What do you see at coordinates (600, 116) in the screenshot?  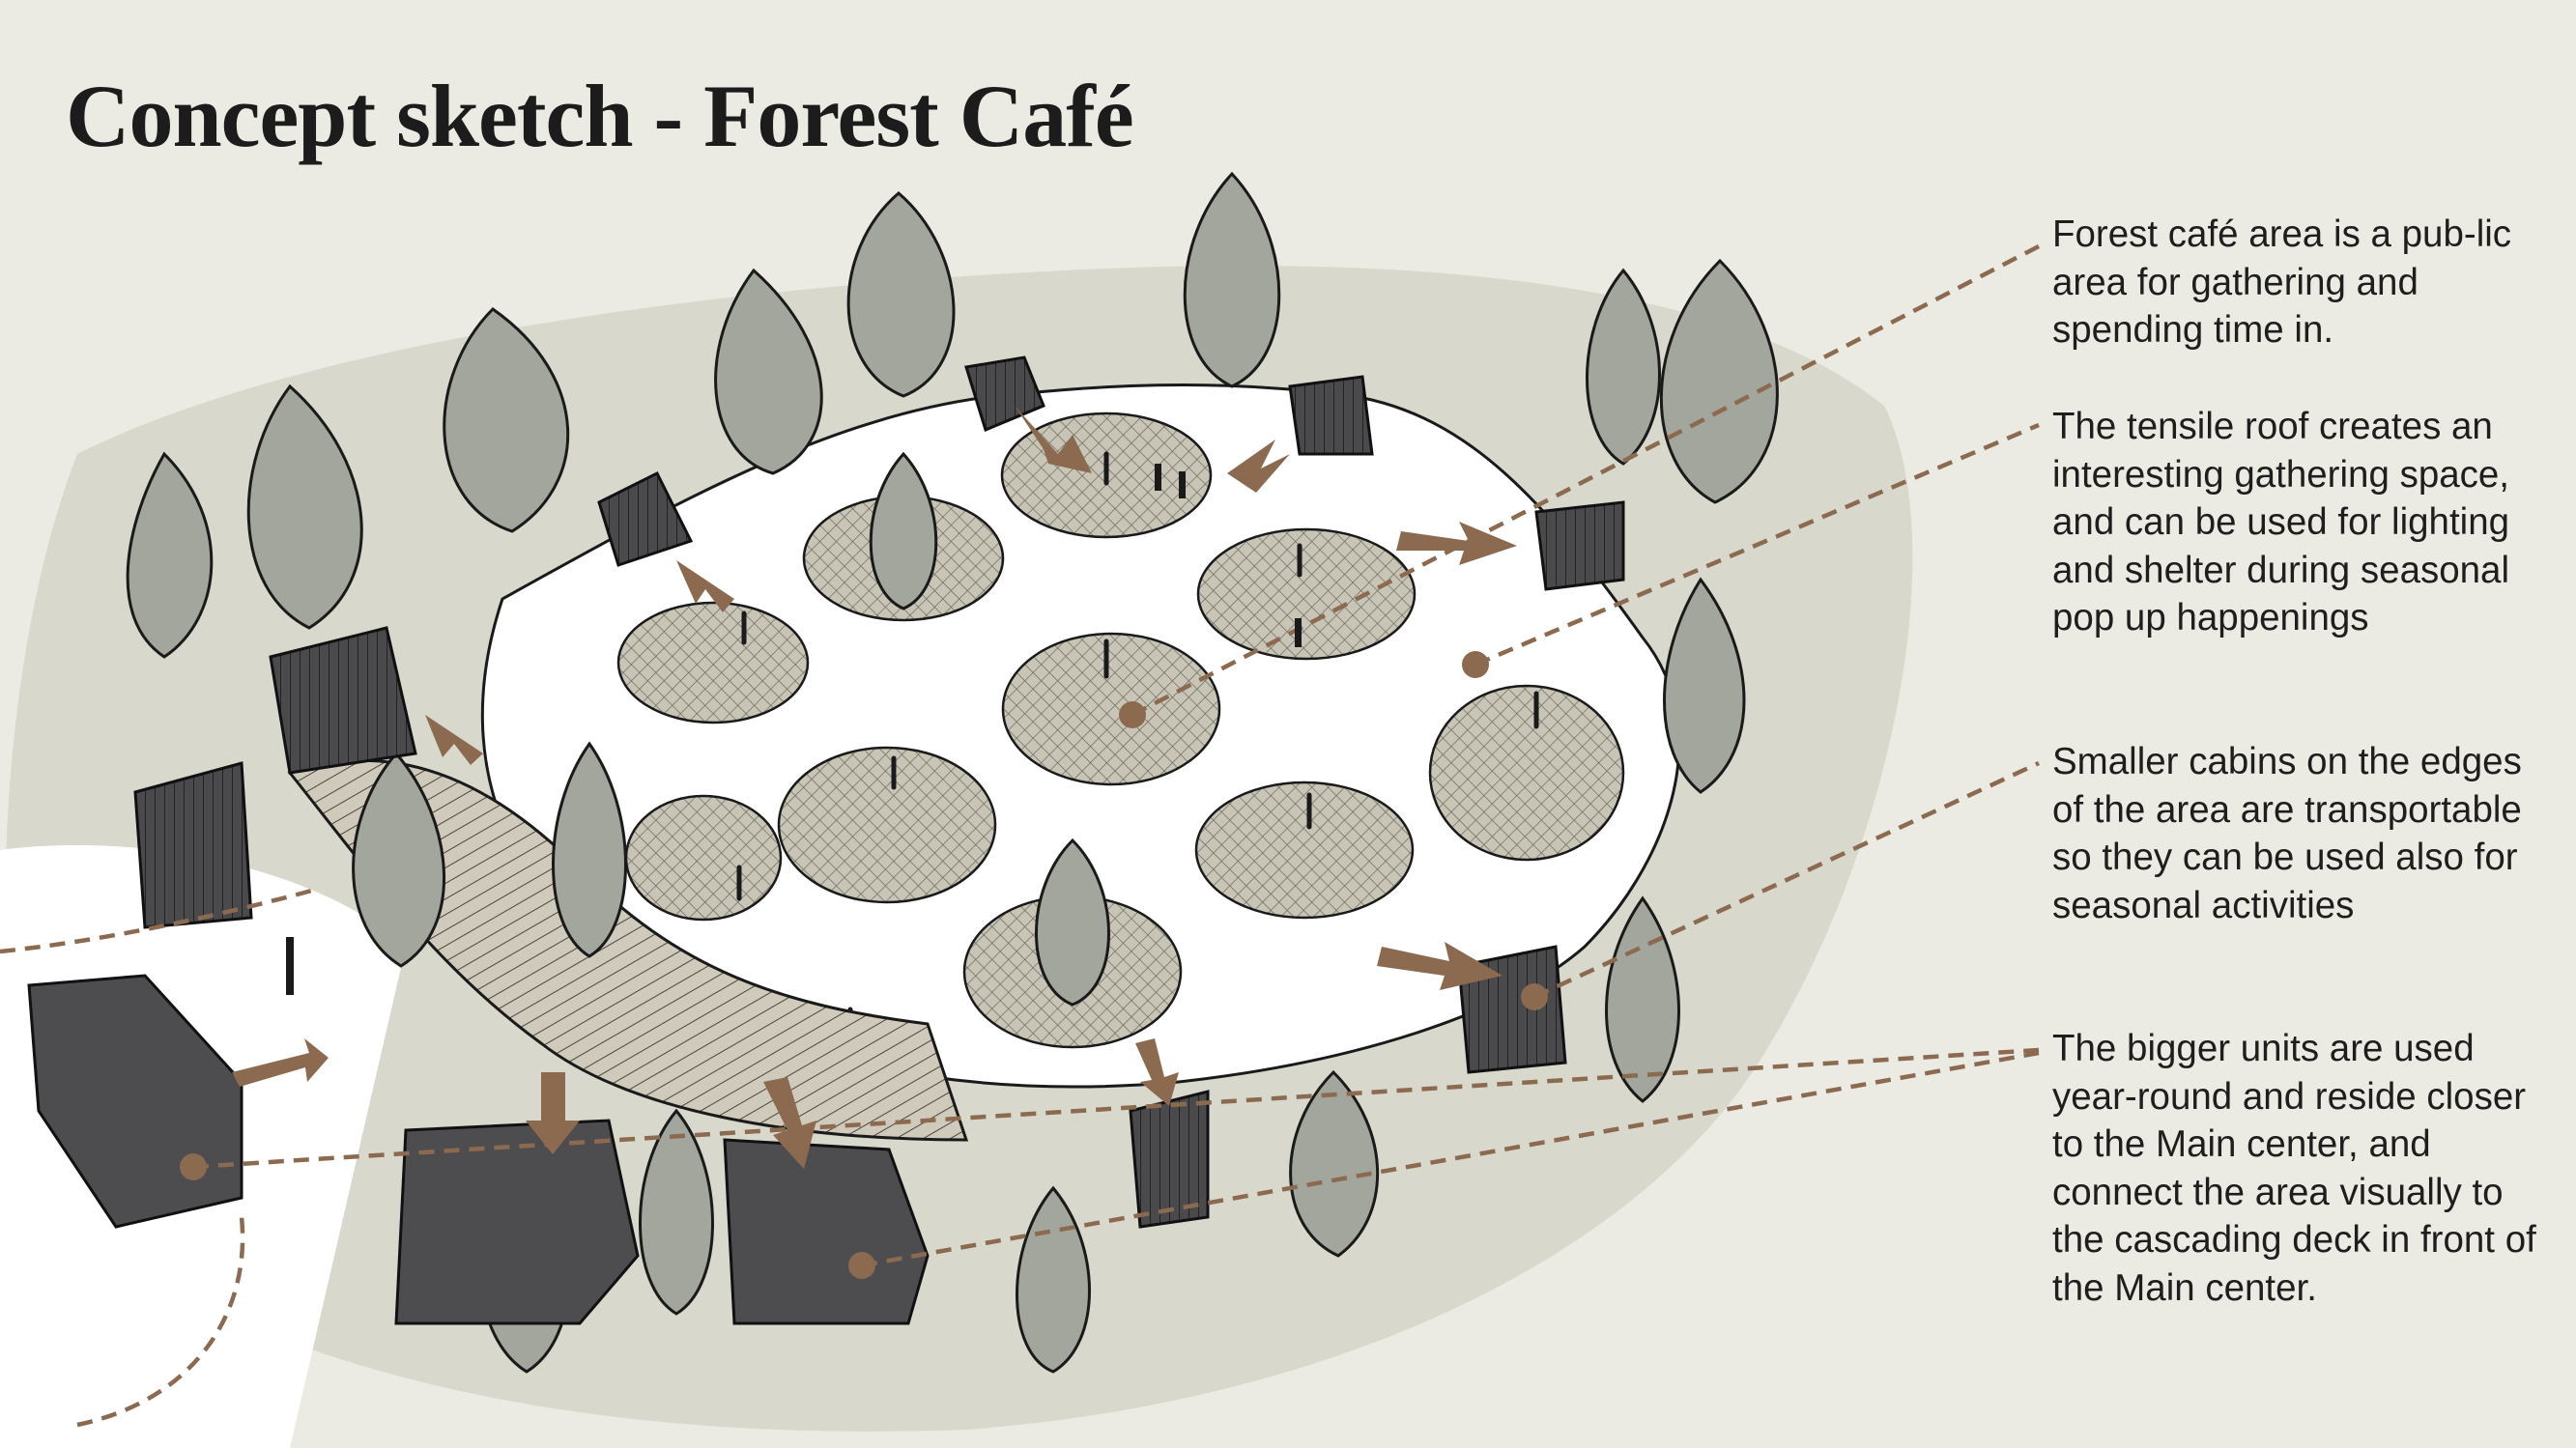 I see `page-title: Concept sketch - Forest Café` at bounding box center [600, 116].